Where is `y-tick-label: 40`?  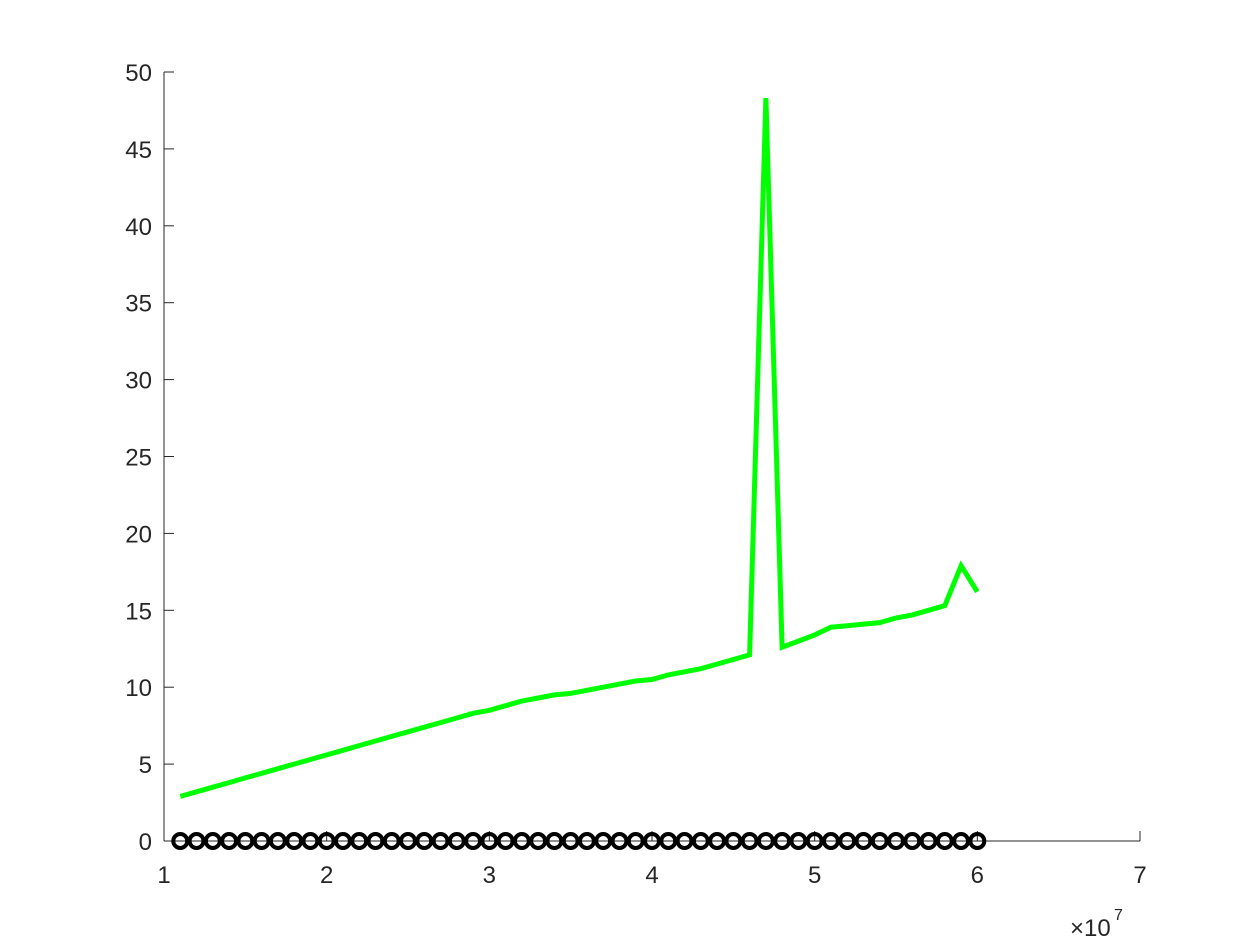 y-tick-label: 40 is located at coordinates (138, 227).